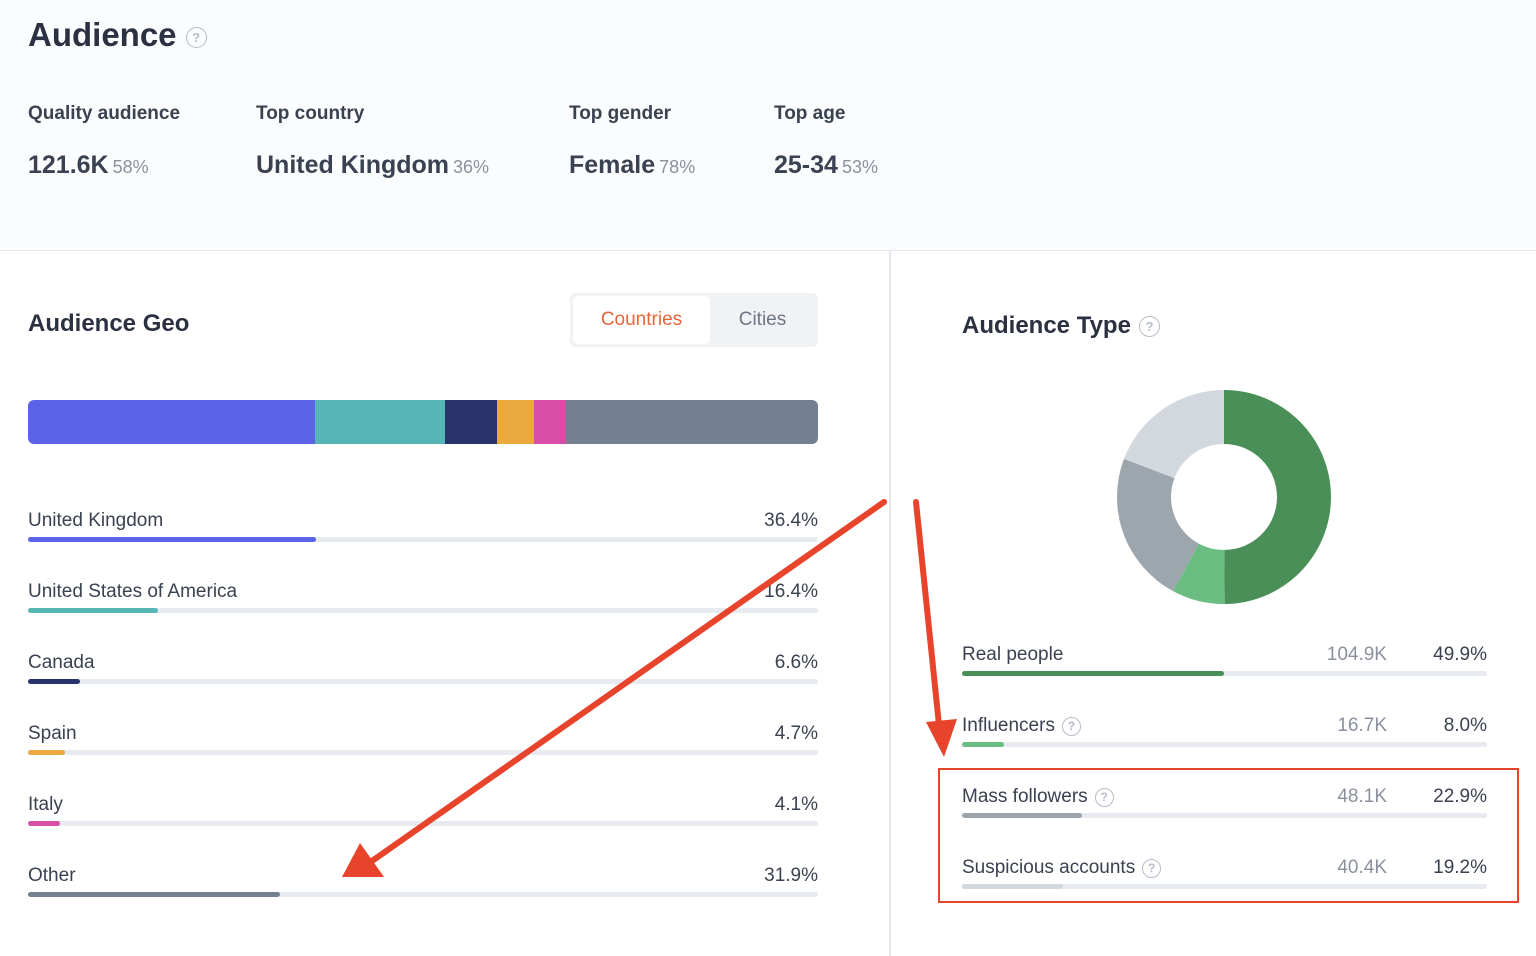 The width and height of the screenshot is (1536, 956). What do you see at coordinates (130, 167) in the screenshot?
I see `stat-percent: 58%` at bounding box center [130, 167].